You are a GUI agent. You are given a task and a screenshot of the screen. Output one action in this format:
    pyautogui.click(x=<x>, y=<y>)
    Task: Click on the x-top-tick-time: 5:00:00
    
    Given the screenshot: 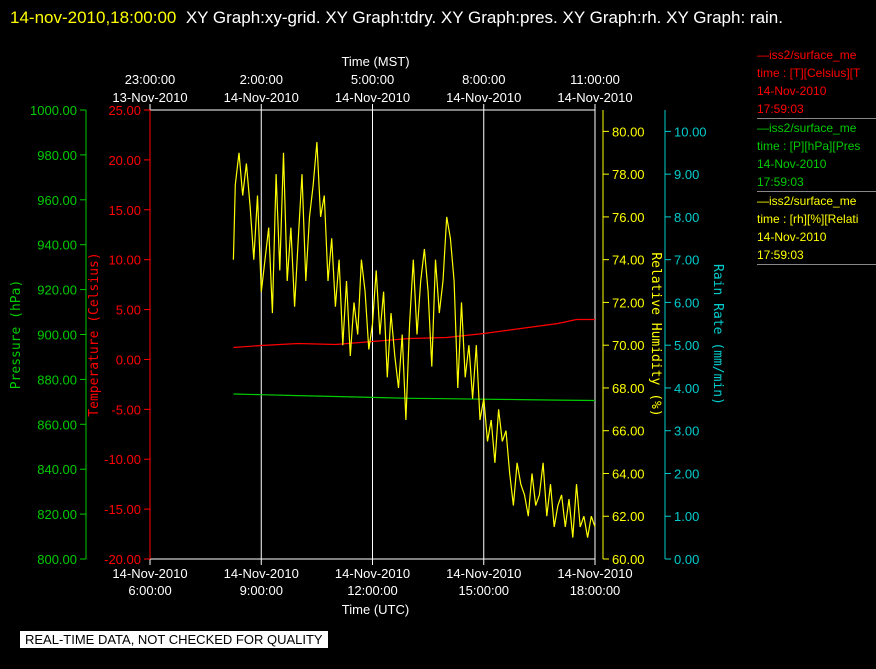 What is the action you would take?
    pyautogui.click(x=372, y=79)
    